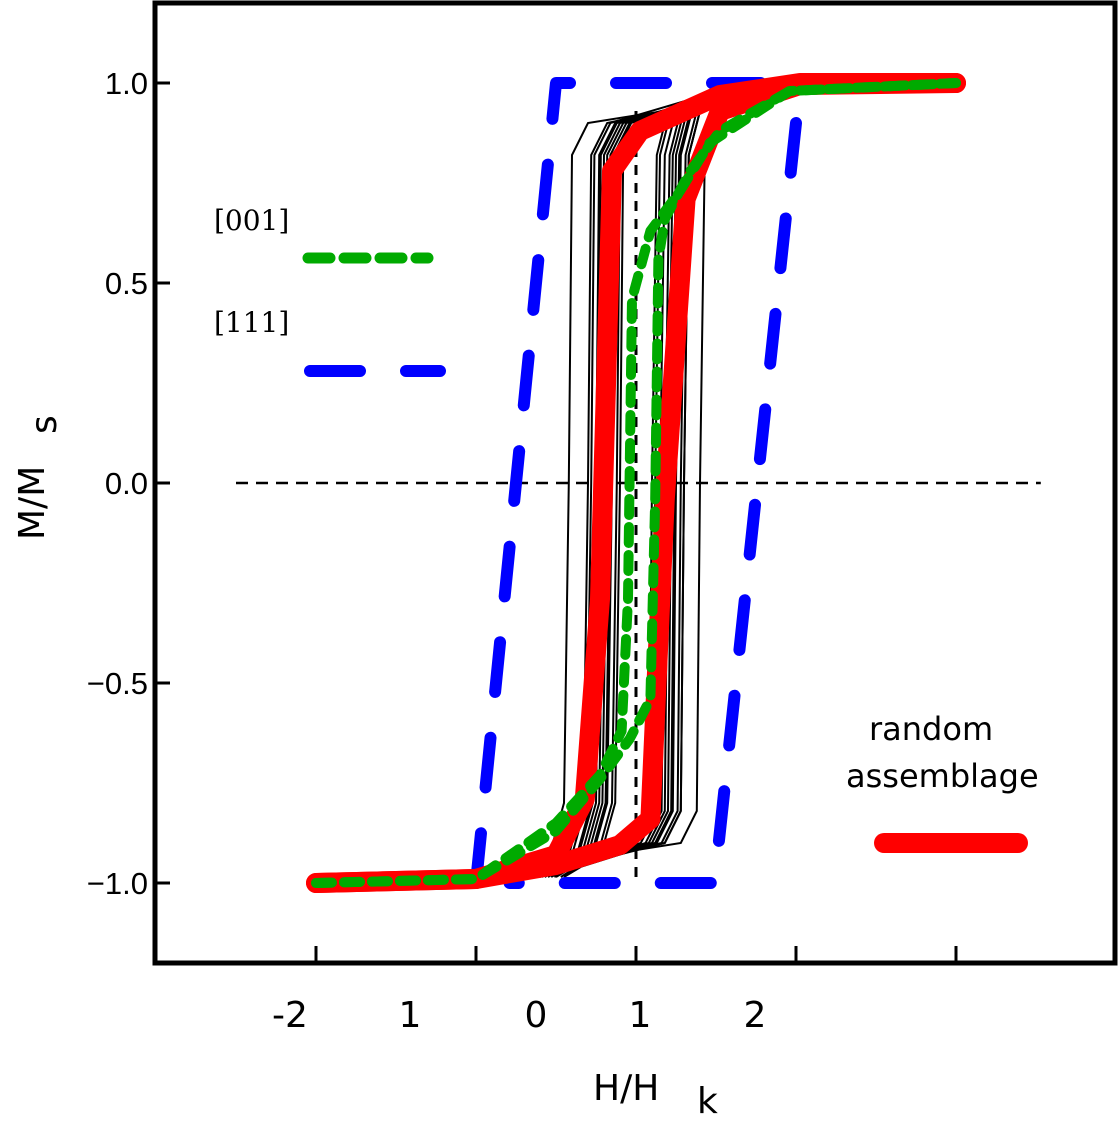 This screenshot has width=1120, height=1129. What do you see at coordinates (251, 220) in the screenshot?
I see `legend-label-001: [001]` at bounding box center [251, 220].